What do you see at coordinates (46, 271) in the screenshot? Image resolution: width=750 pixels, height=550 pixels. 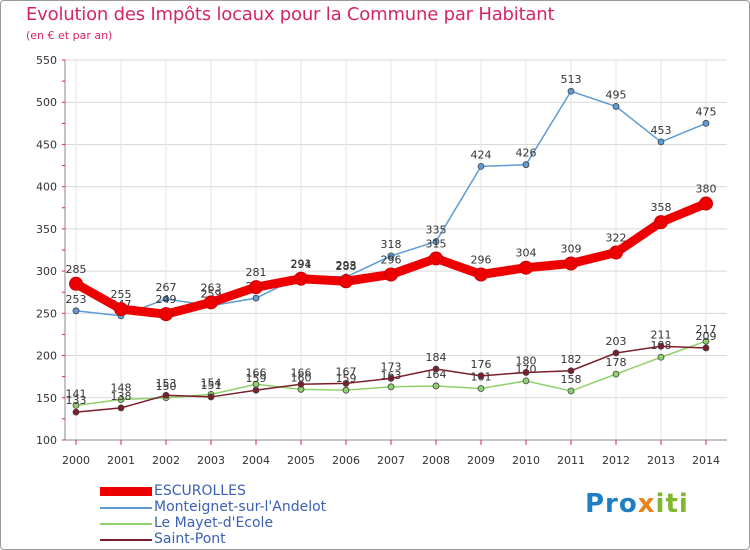 I see `y-tick-label-300: 300` at bounding box center [46, 271].